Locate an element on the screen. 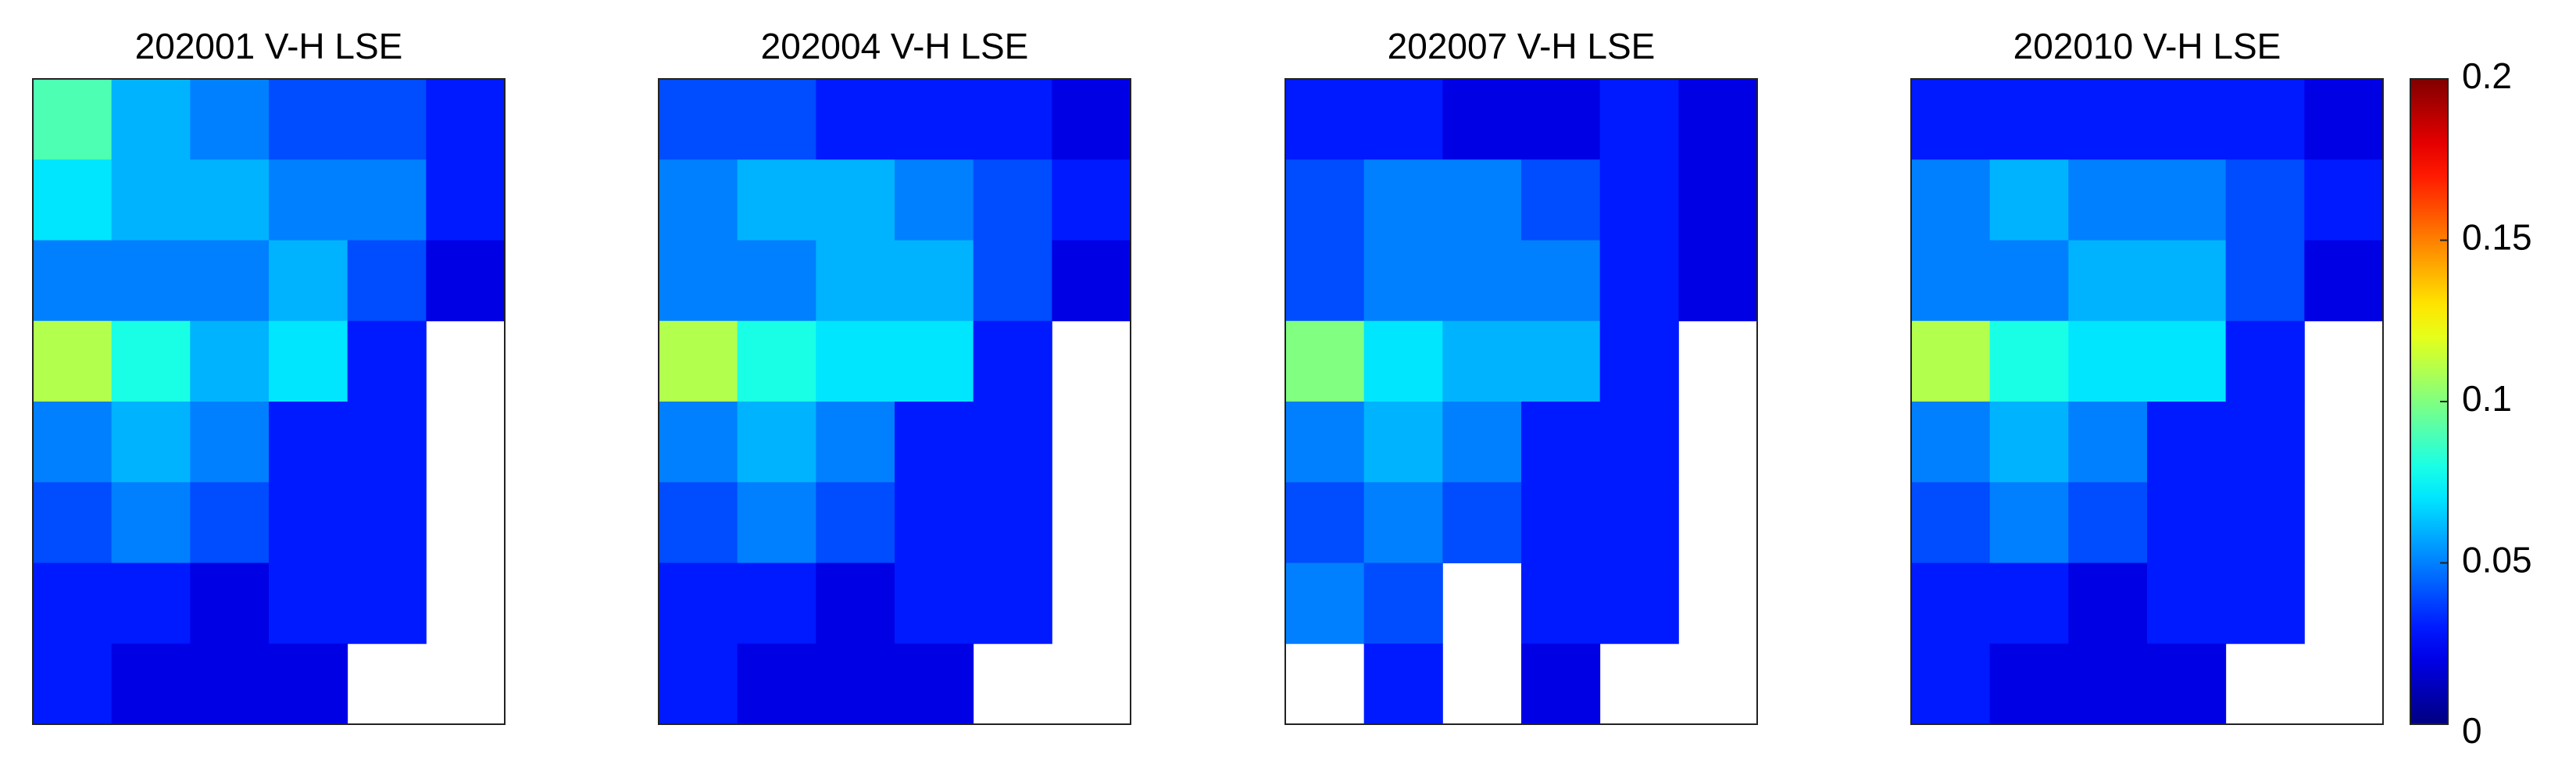 Image resolution: width=2576 pixels, height=775 pixels. panel-title: 202004 V-H LSE is located at coordinates (895, 46).